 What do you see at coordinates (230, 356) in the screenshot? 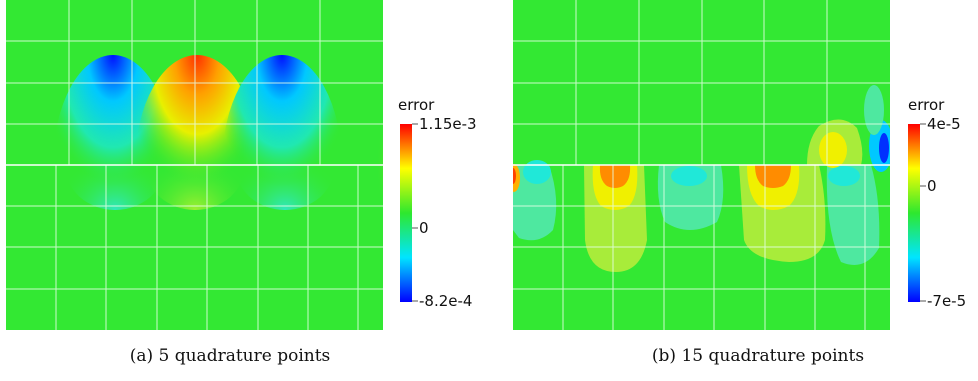
I see `caption-a: (a) 5 quadrature points` at bounding box center [230, 356].